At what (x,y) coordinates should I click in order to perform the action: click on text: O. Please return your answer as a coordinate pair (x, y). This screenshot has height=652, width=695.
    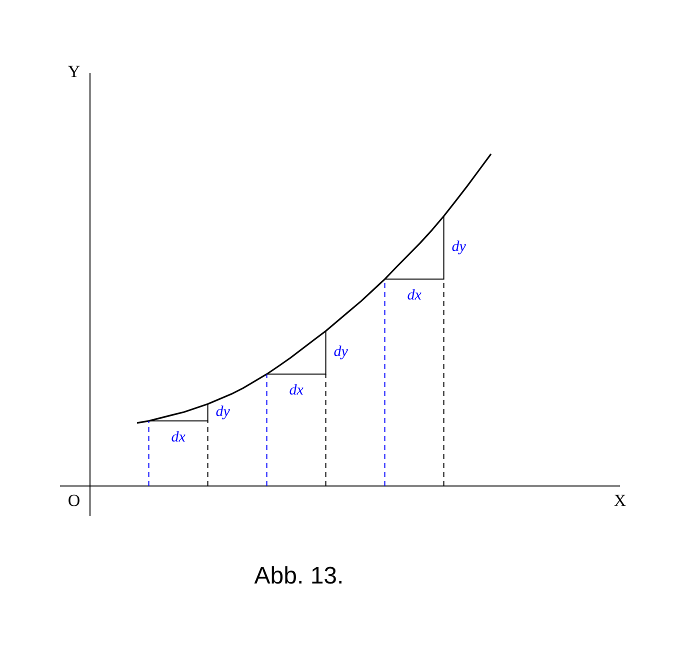
    Looking at the image, I should click on (74, 500).